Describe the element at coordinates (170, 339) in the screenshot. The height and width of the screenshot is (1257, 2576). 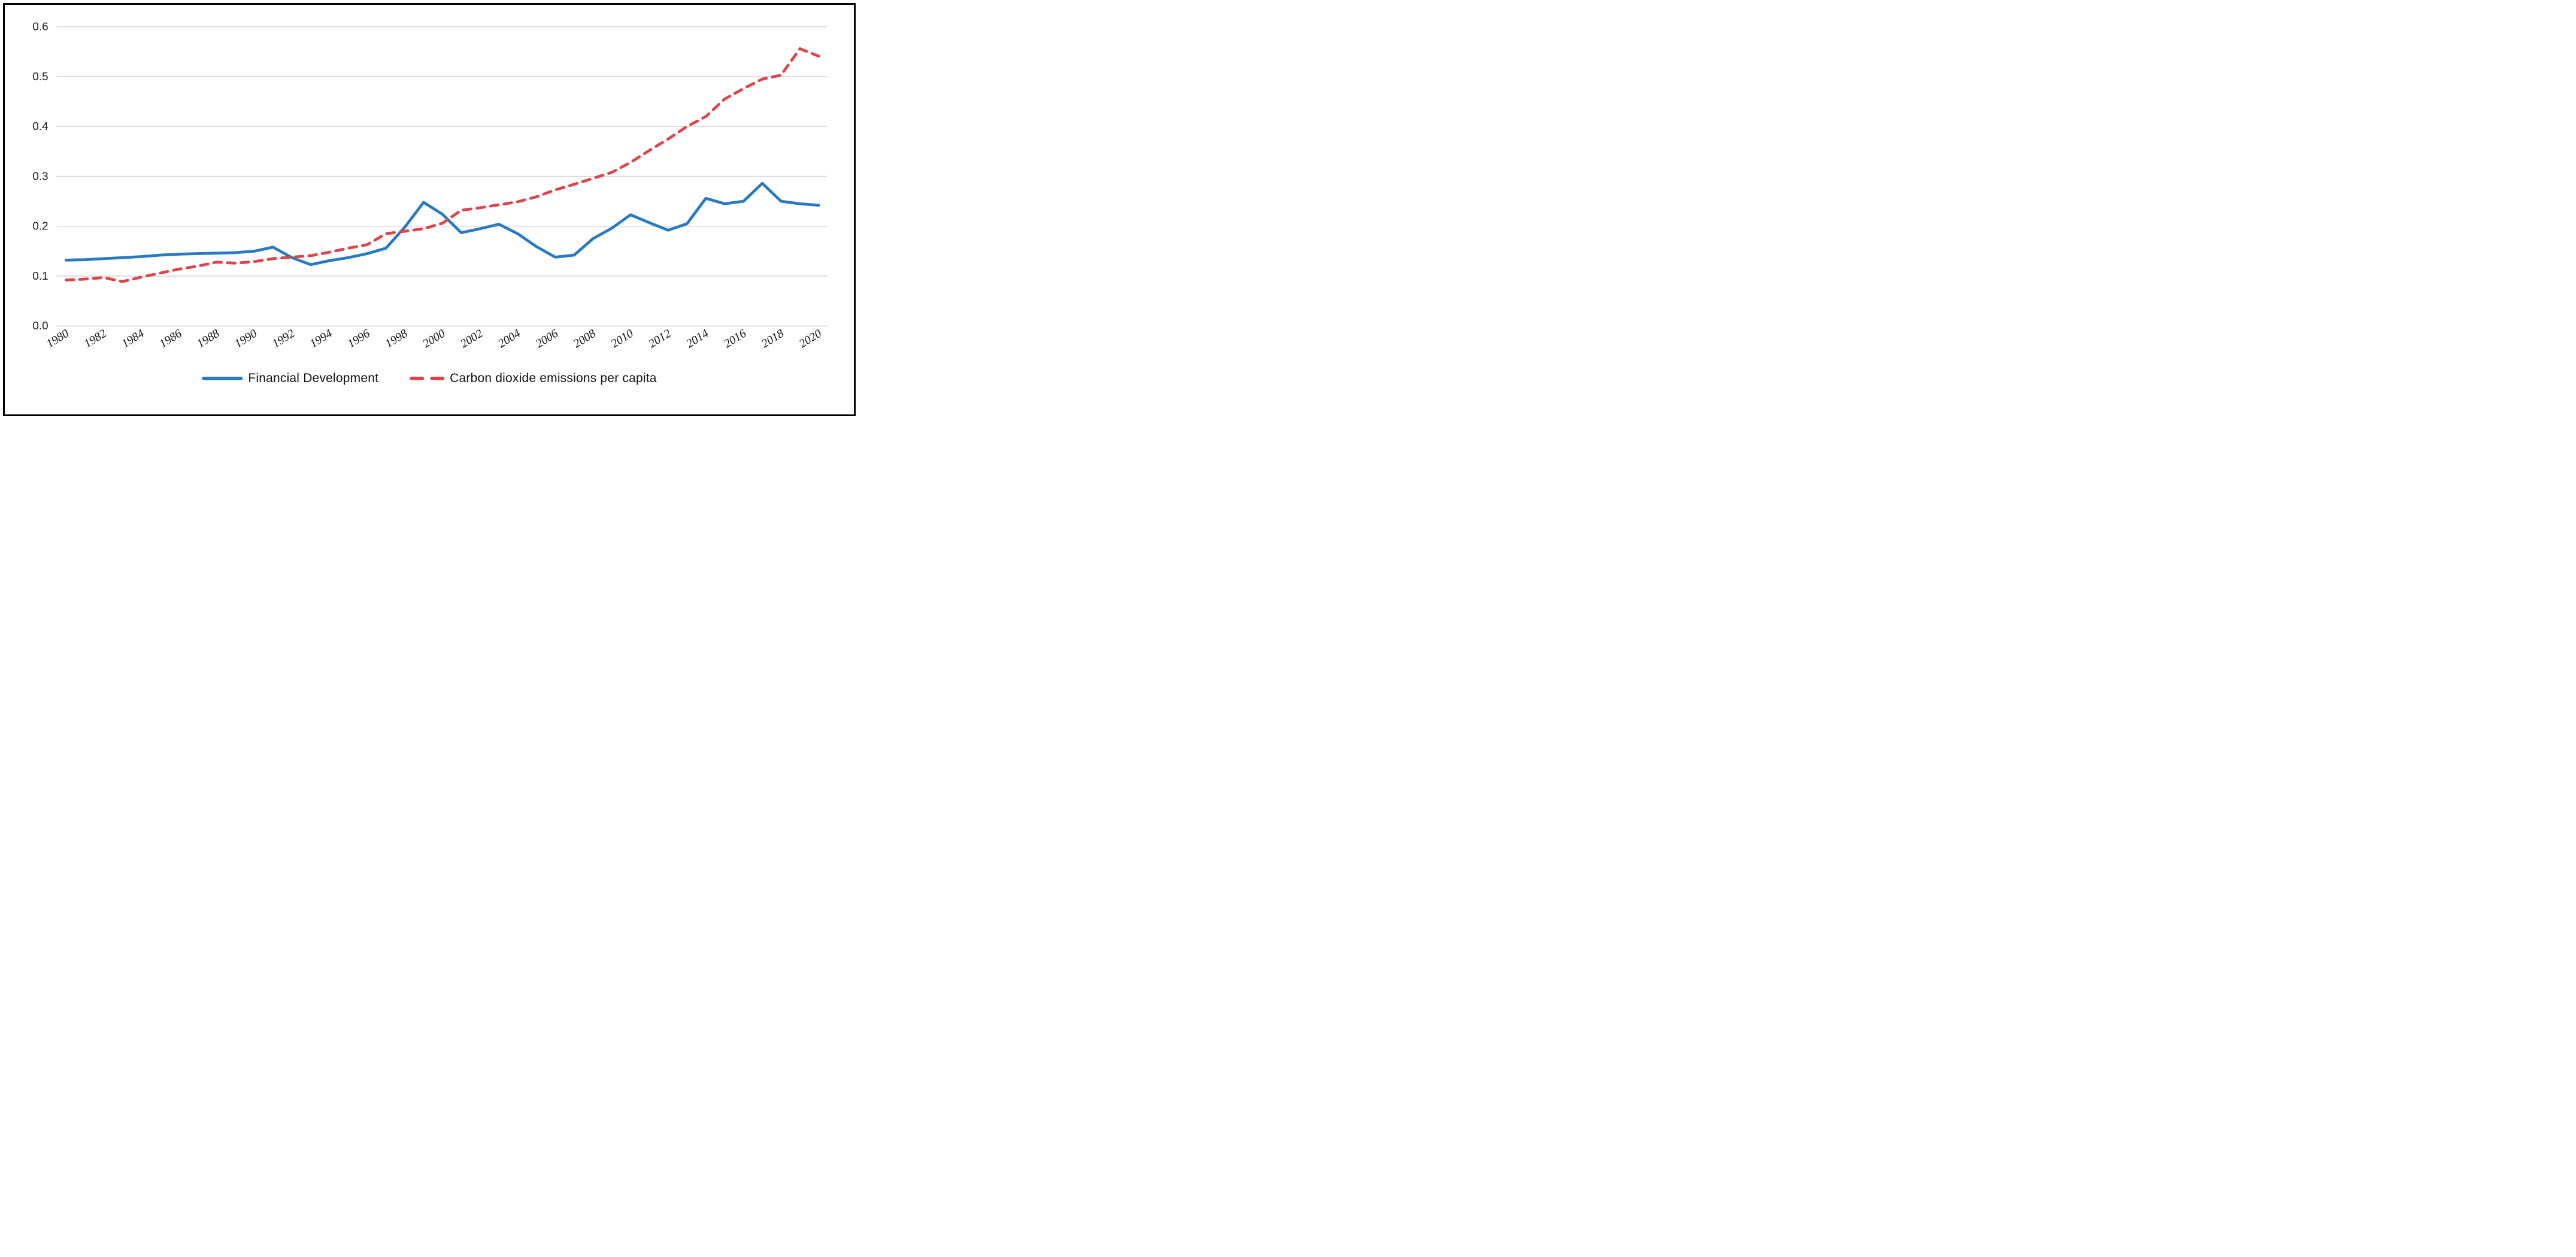
I see `x-axis-tick-label: 1986` at that location.